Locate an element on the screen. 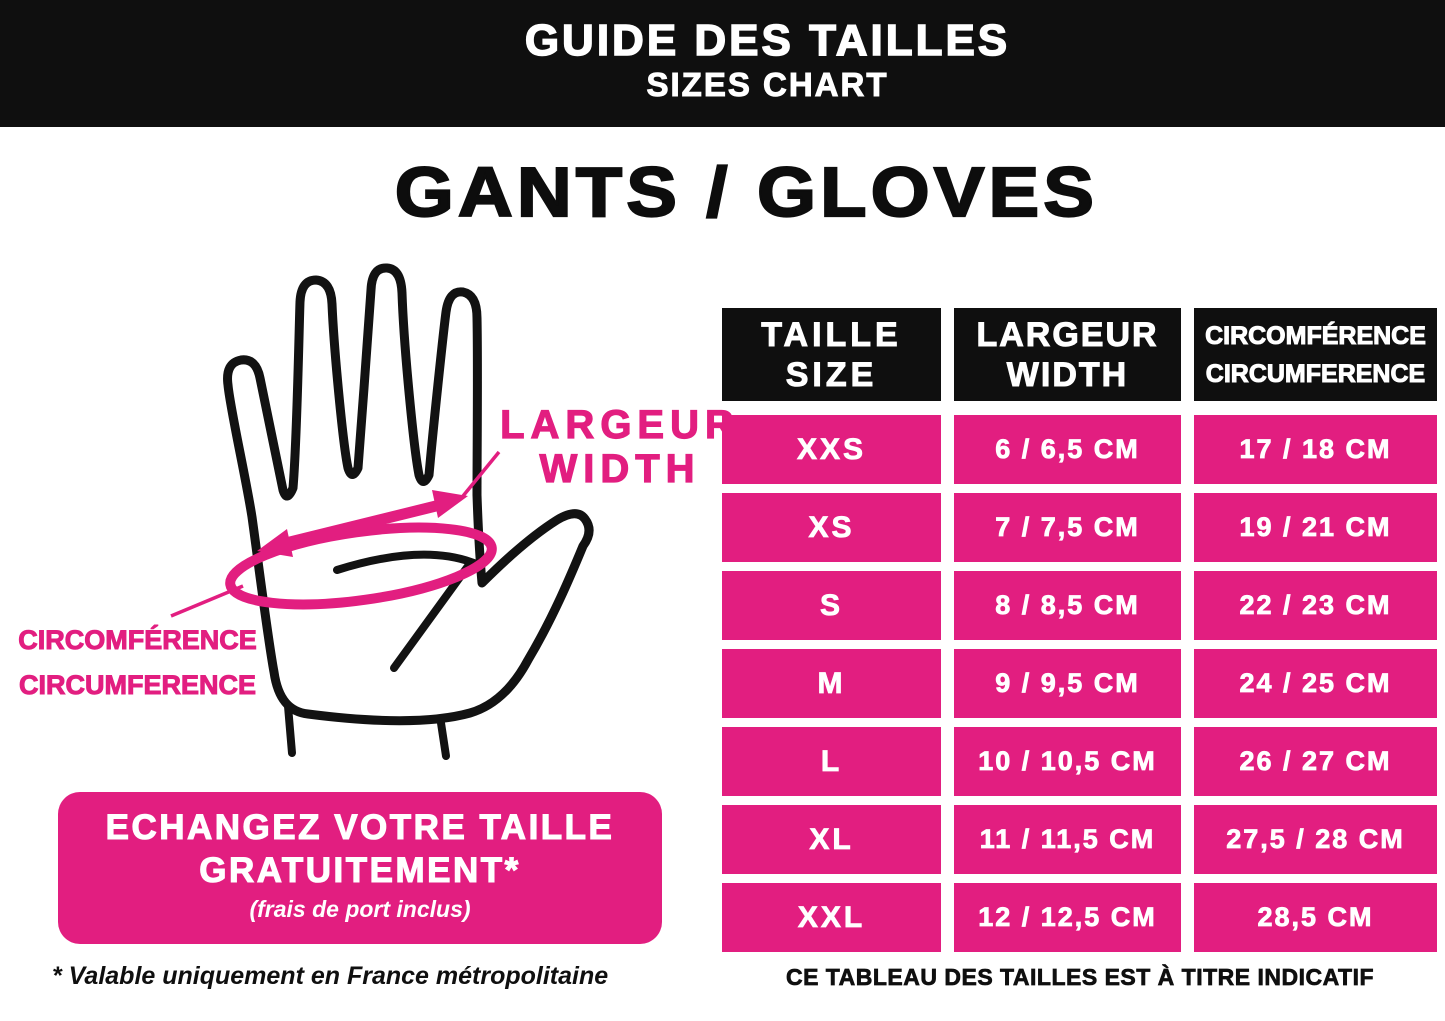 This screenshot has height=1021, width=1445. circumference-ellipse is located at coordinates (361, 566).